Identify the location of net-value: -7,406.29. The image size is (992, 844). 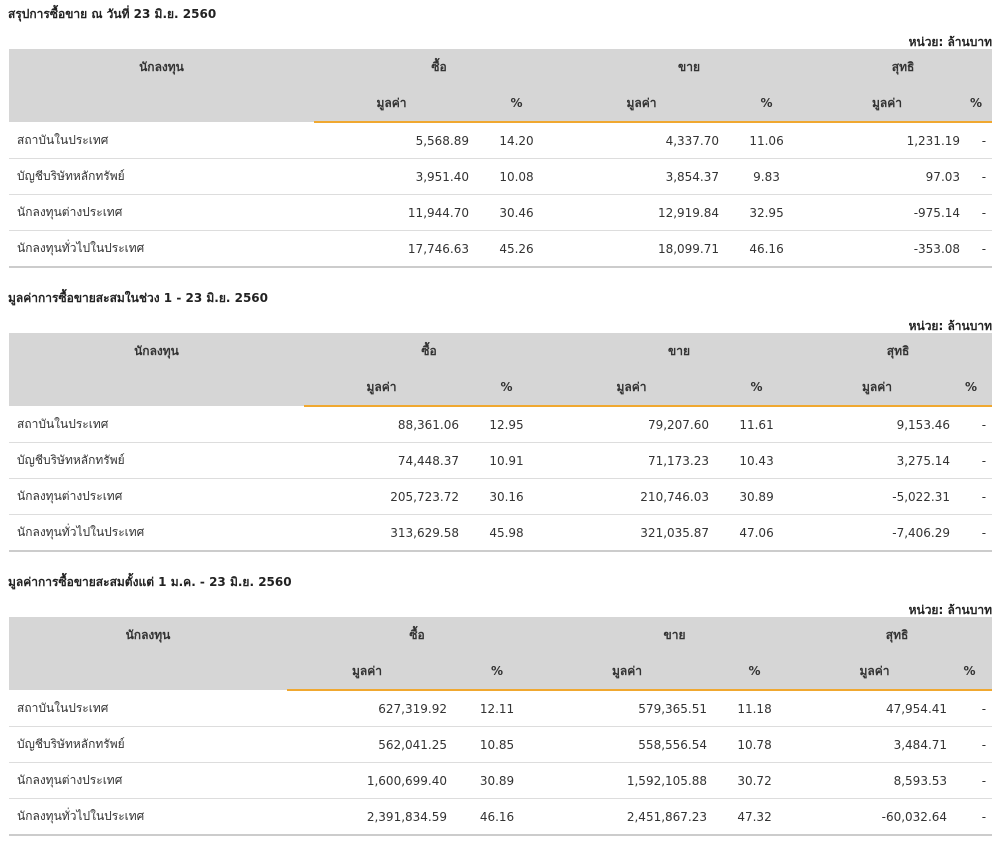
(877, 533).